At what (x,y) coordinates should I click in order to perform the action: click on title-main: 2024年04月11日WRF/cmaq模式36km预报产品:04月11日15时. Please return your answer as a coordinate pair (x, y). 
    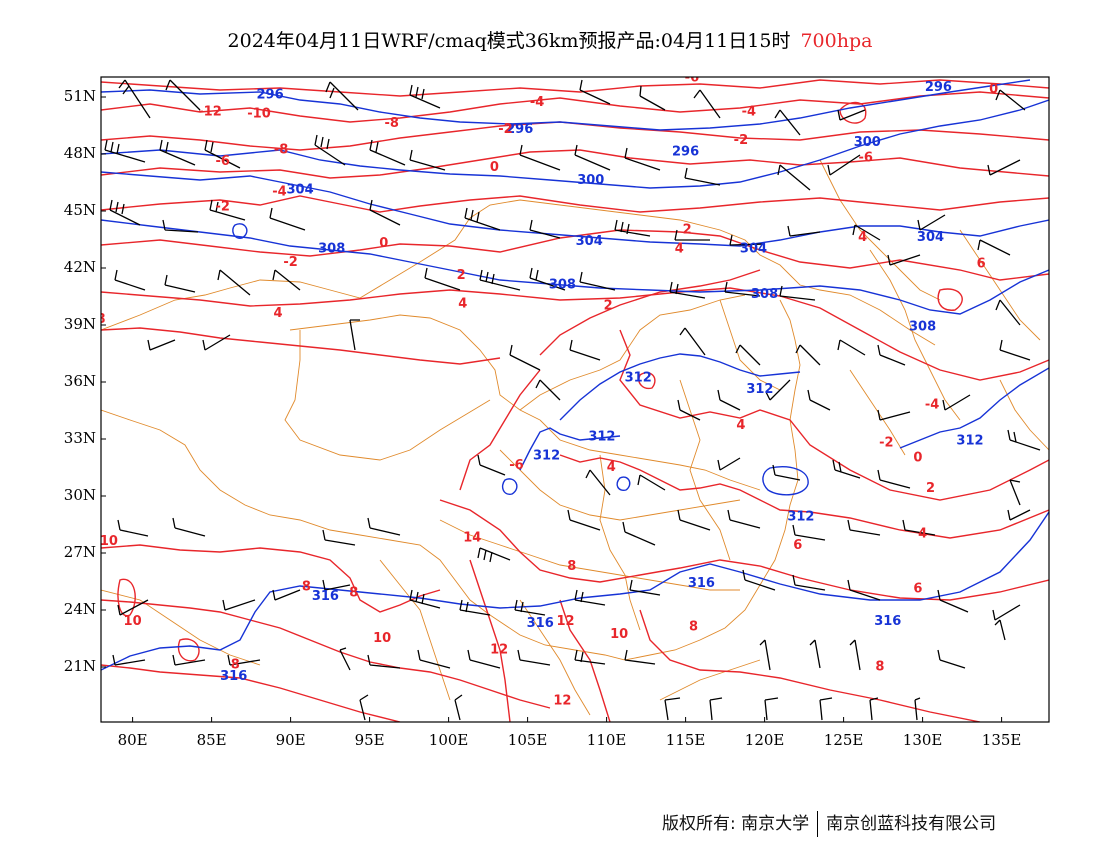
    Looking at the image, I should click on (509, 41).